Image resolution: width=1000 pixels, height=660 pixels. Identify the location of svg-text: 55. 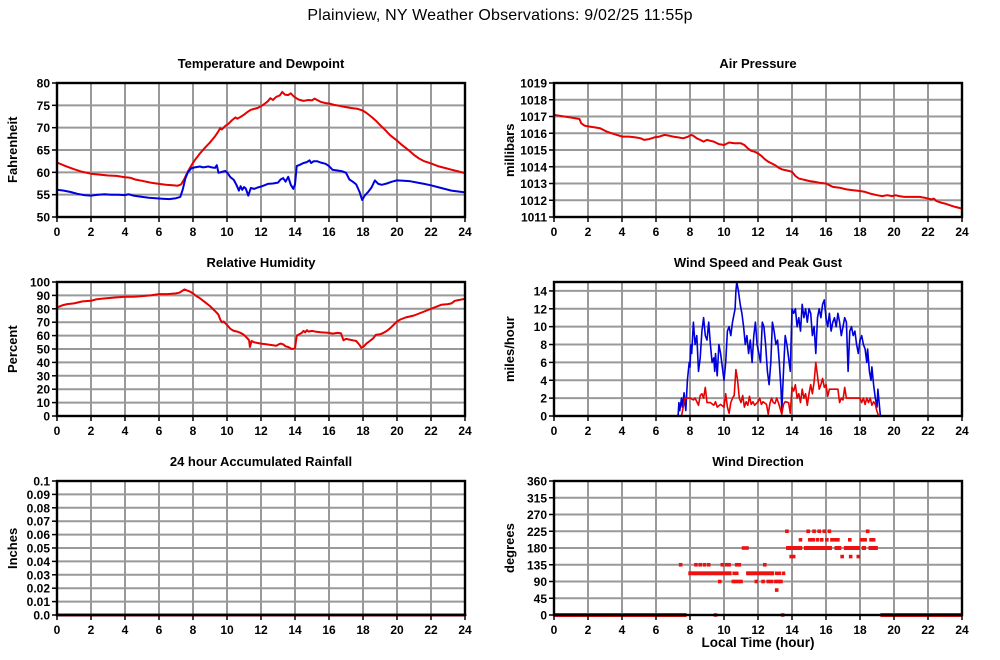
(44, 195).